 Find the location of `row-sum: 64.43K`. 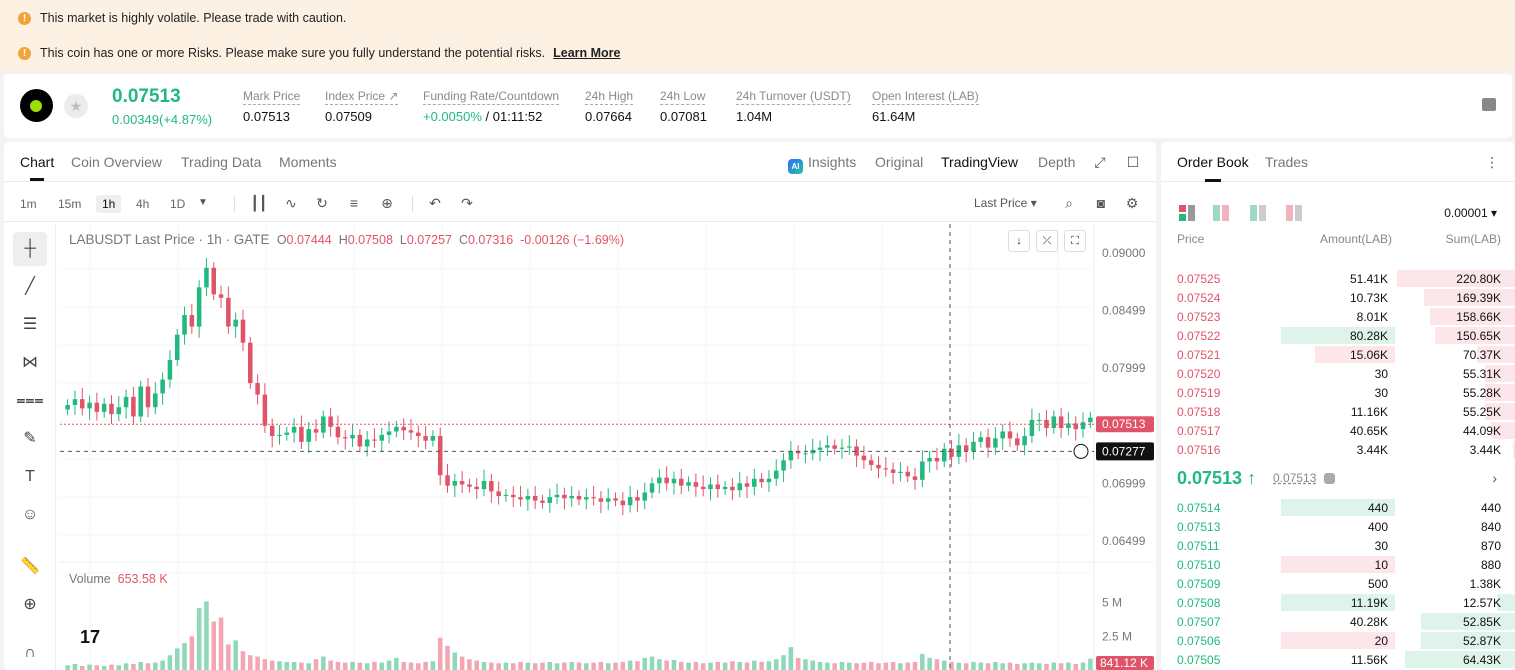

row-sum: 64.43K is located at coordinates (1481, 660).